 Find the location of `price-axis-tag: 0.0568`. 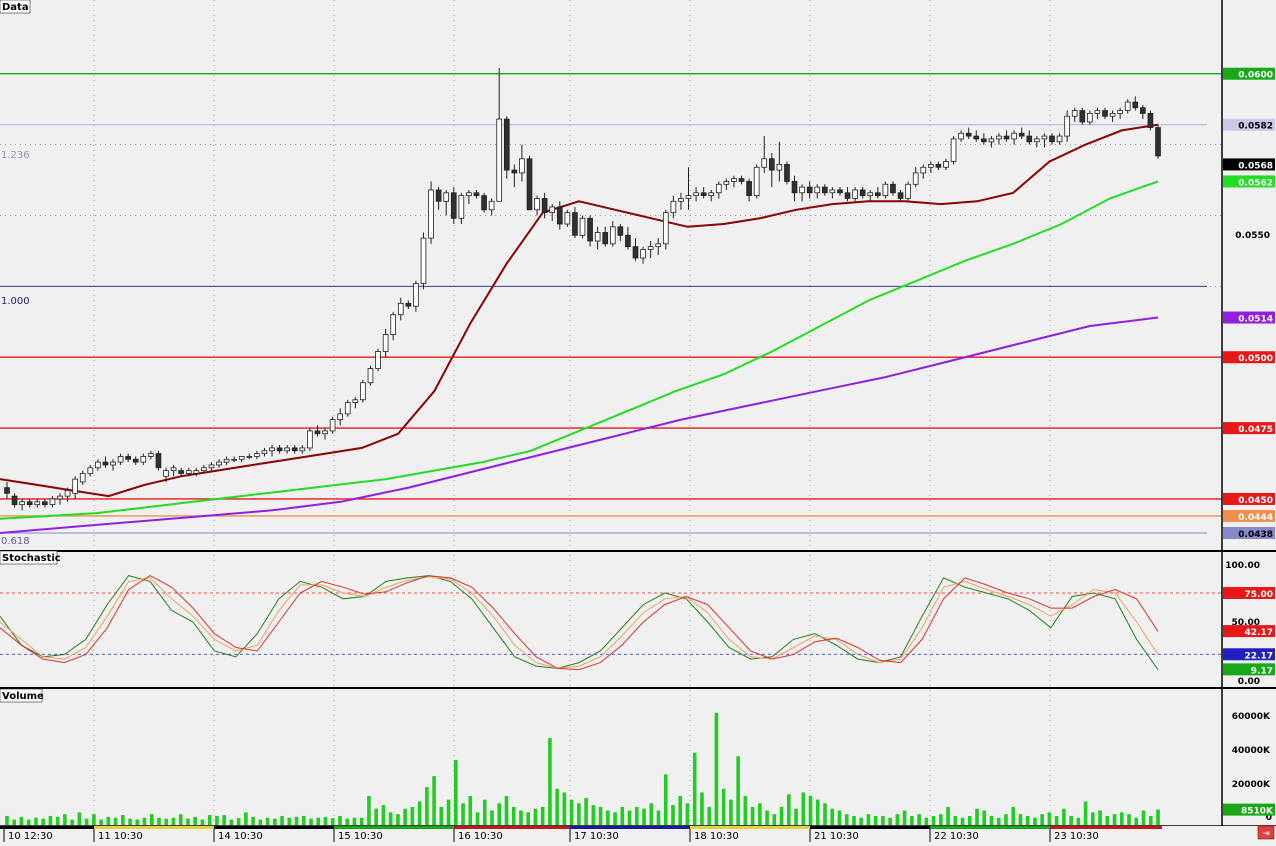

price-axis-tag: 0.0568 is located at coordinates (1255, 166).